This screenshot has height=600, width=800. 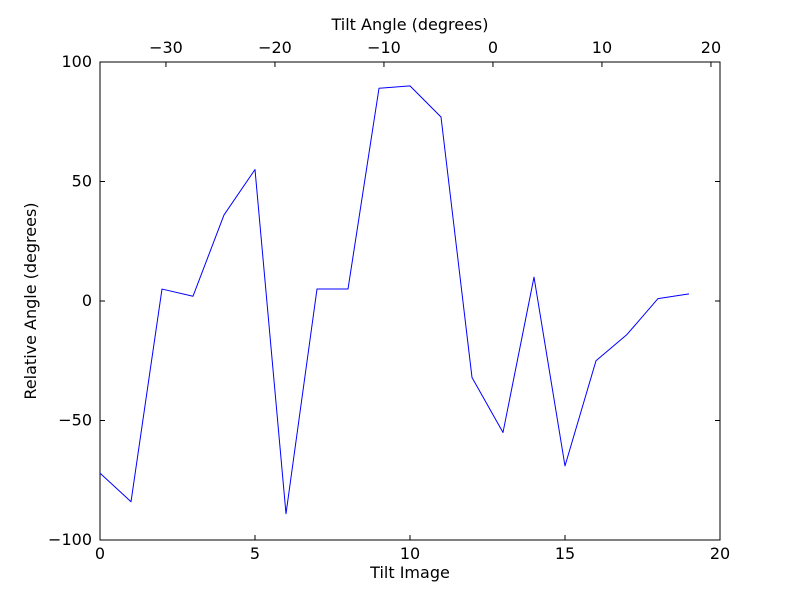 What do you see at coordinates (384, 47) in the screenshot?
I see `top-tick-label: −10` at bounding box center [384, 47].